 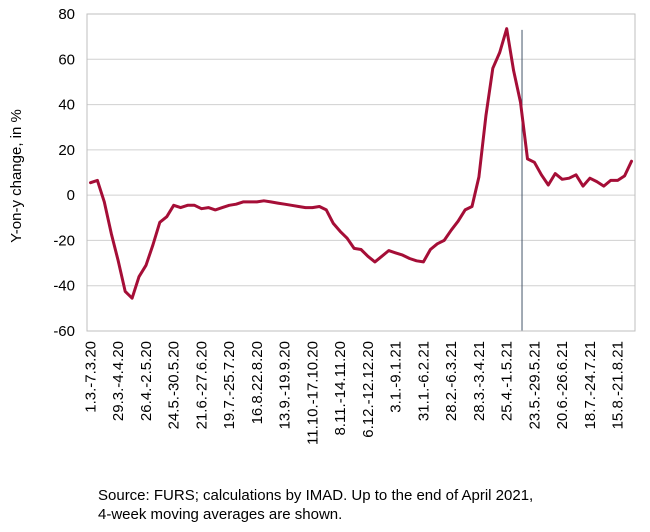 I want to click on source-note-line-2: 4-week moving averages are shown., so click(x=220, y=514).